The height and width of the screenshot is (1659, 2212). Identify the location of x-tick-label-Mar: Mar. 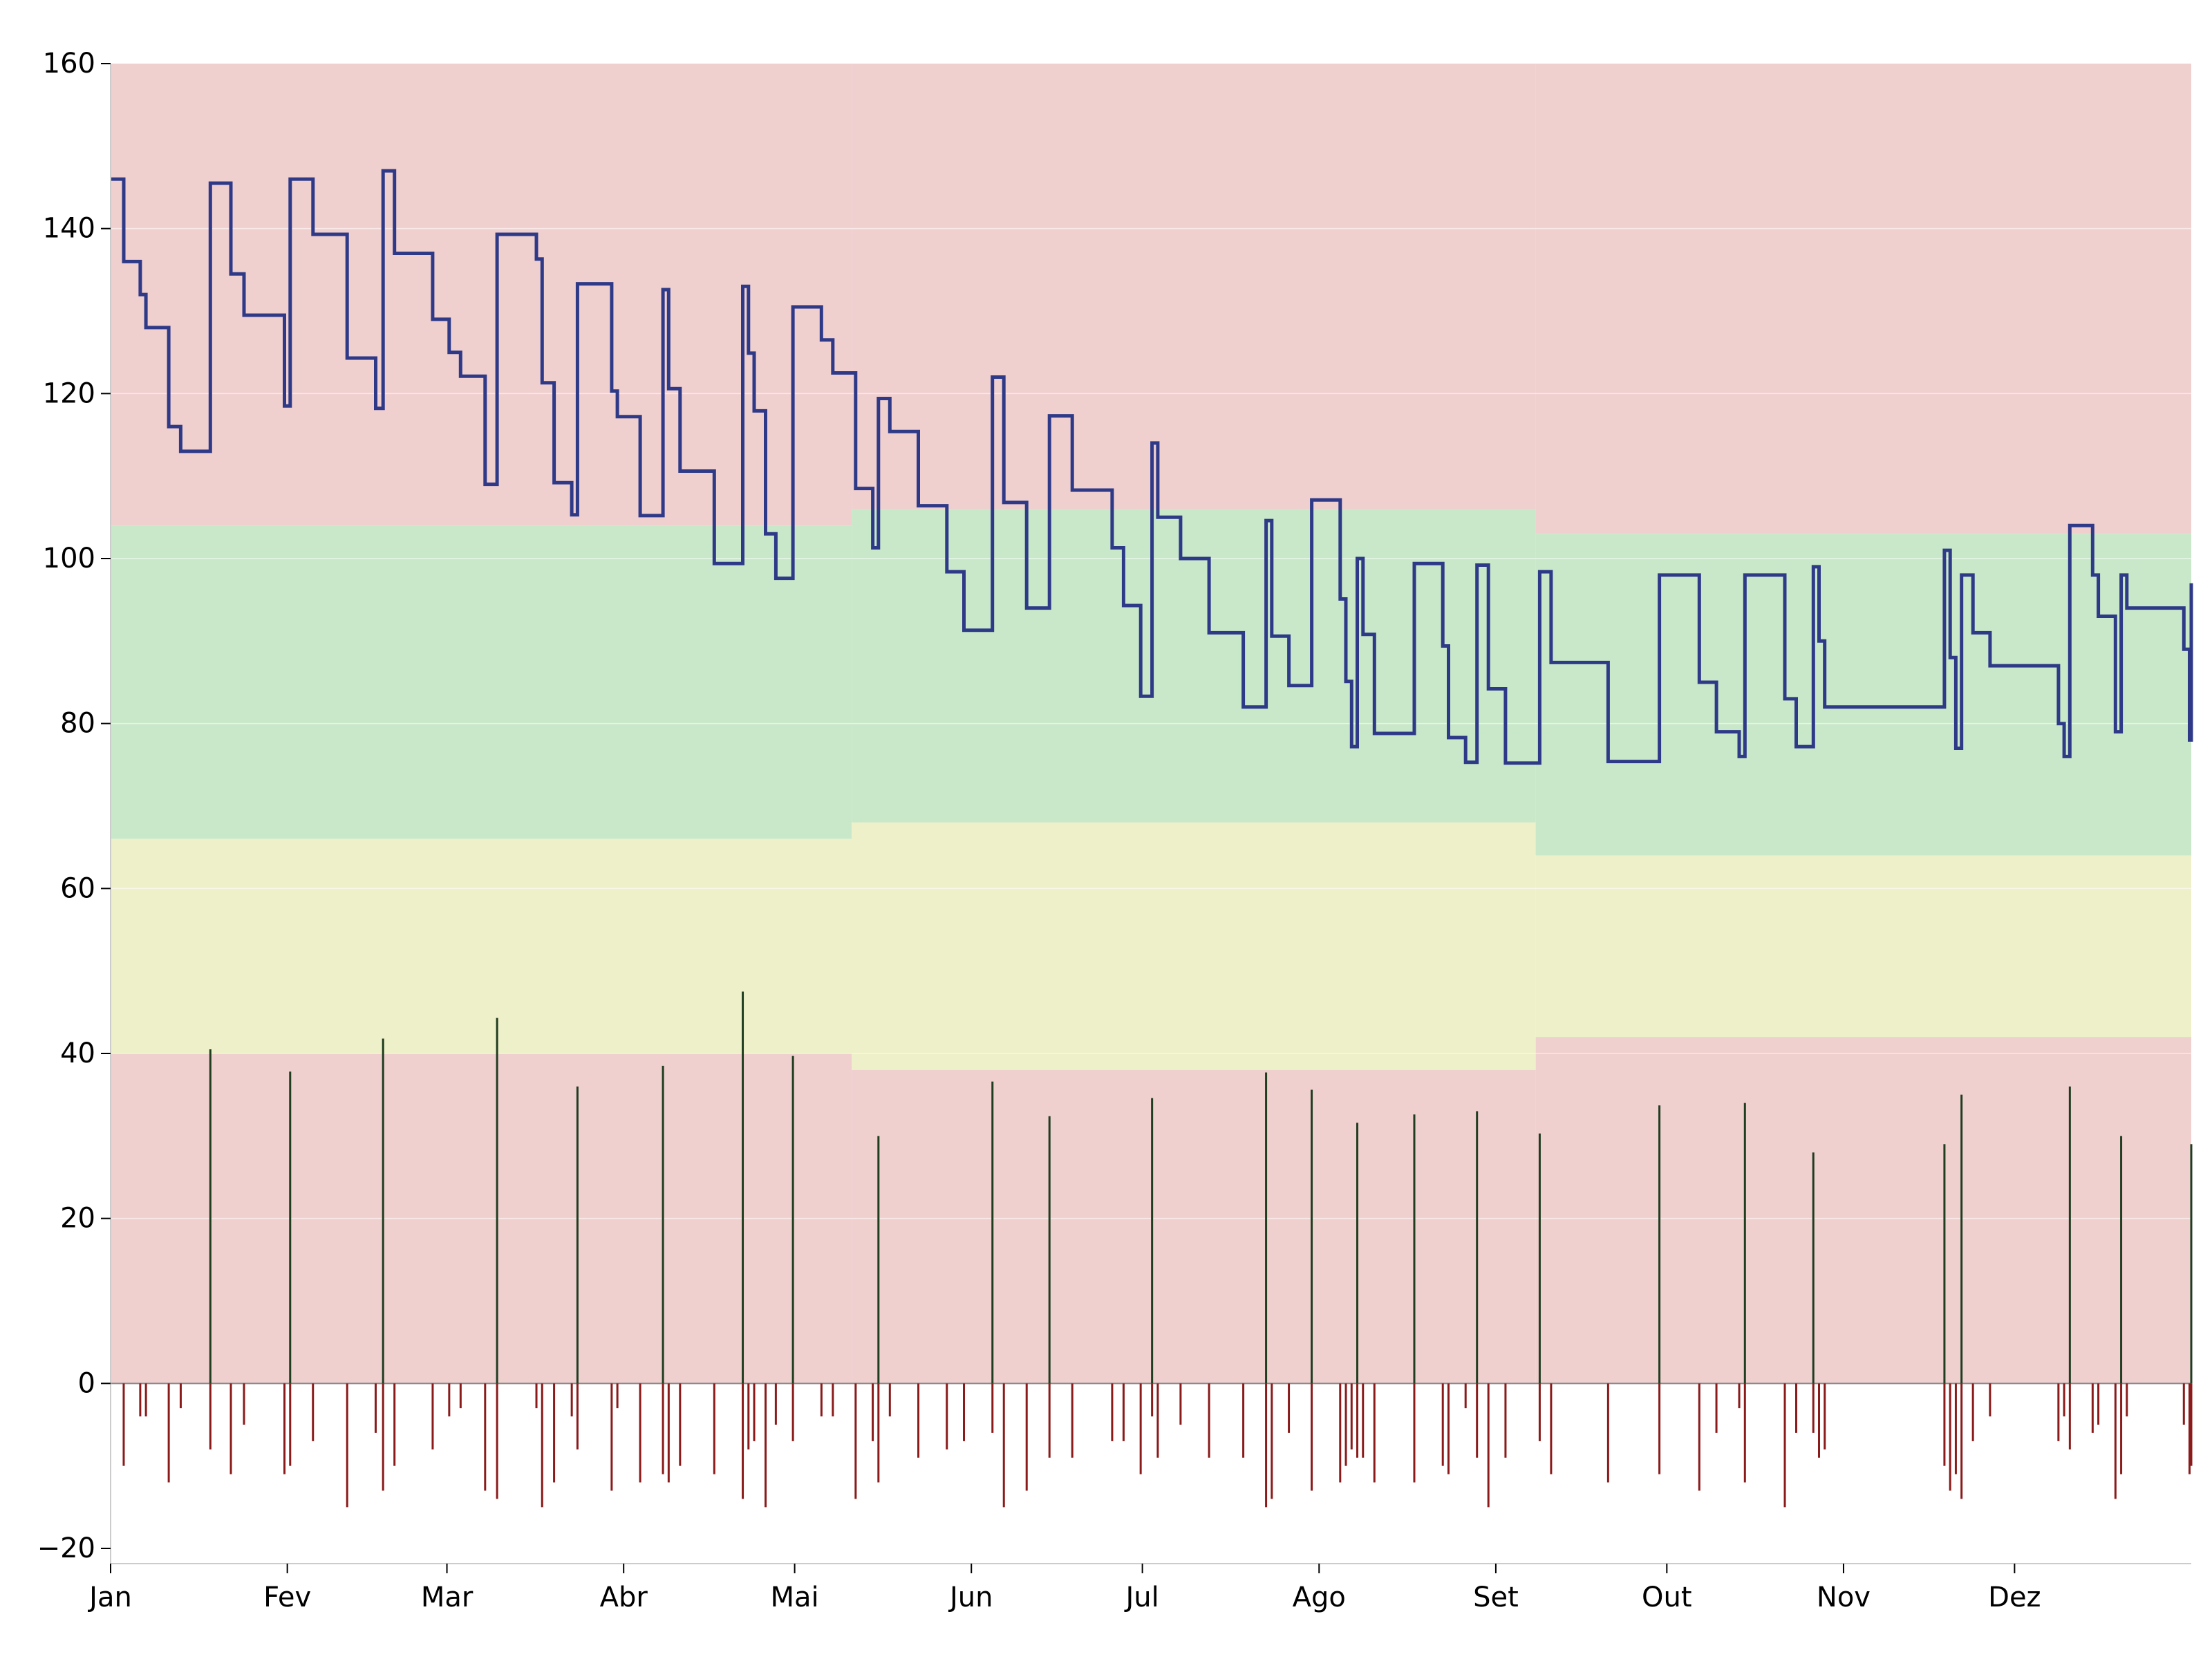
(447, 1597).